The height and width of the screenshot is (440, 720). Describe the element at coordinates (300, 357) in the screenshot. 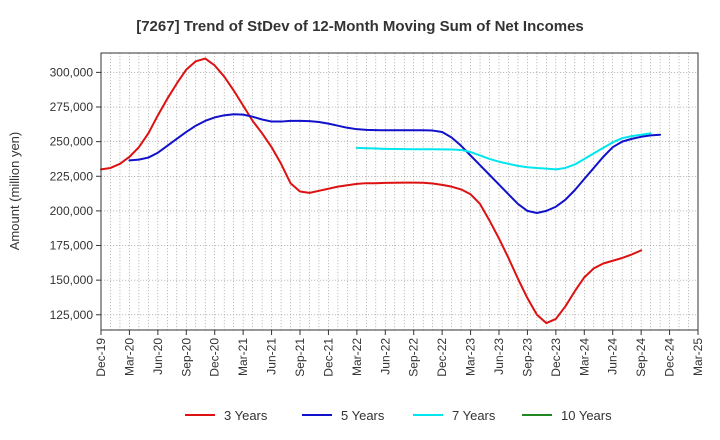

I see `x-tick-label: Sep-21` at that location.